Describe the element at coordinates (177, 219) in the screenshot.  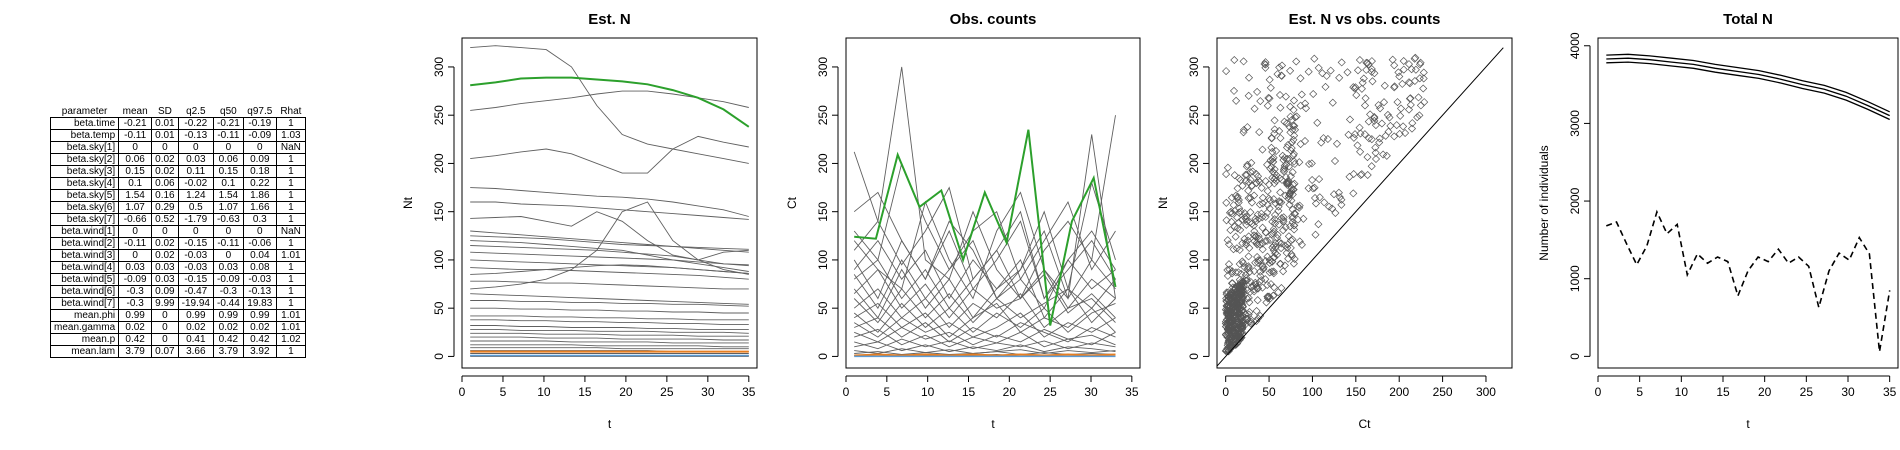
I see `table-row: beta.sky[7] -0.66 0.52 -1.79 -0.63 0.3 1` at that location.